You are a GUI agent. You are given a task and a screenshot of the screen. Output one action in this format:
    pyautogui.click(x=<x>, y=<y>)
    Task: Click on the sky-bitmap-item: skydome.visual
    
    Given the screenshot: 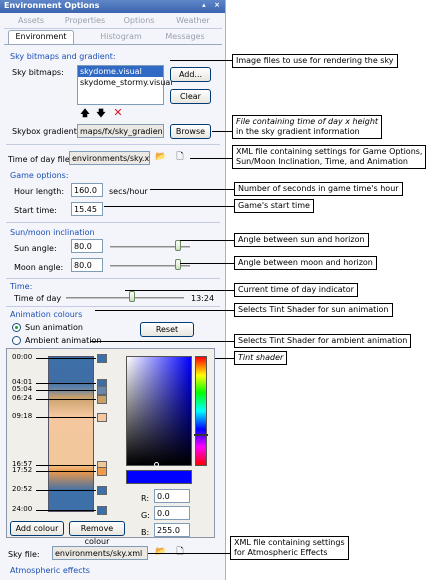 What is the action you would take?
    pyautogui.click(x=120, y=71)
    